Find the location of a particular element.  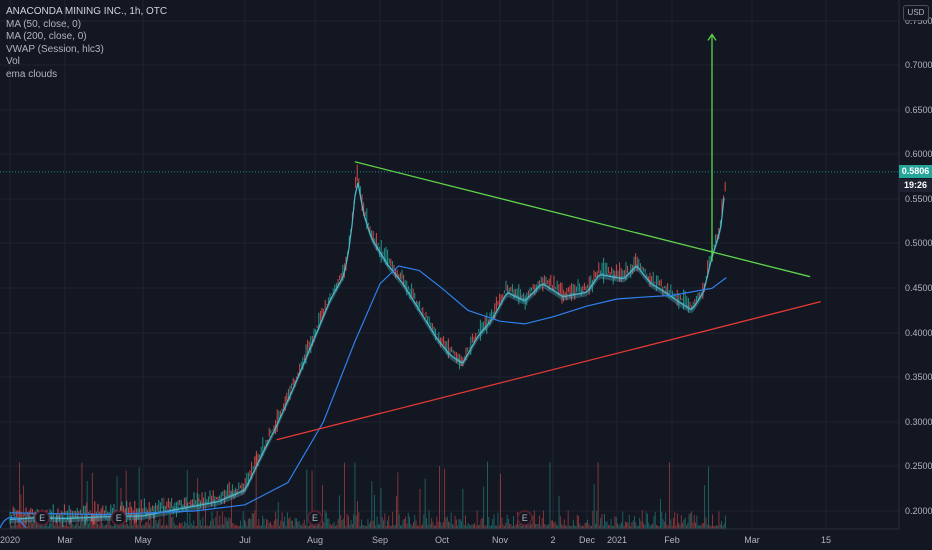

indicator-ma50: MA (50, close, 0) is located at coordinates (44, 24).